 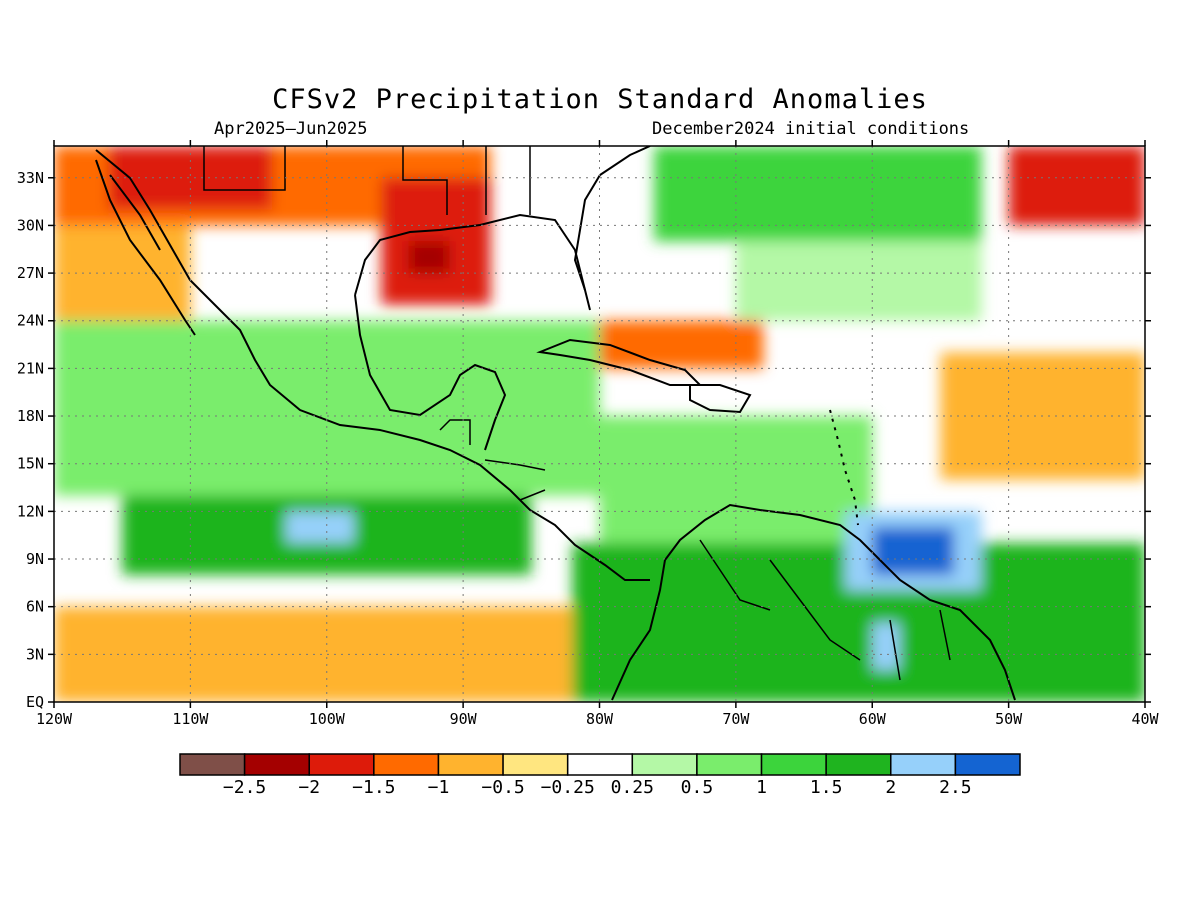 What do you see at coordinates (600, 719) in the screenshot?
I see `lon-tick-label: 80W` at bounding box center [600, 719].